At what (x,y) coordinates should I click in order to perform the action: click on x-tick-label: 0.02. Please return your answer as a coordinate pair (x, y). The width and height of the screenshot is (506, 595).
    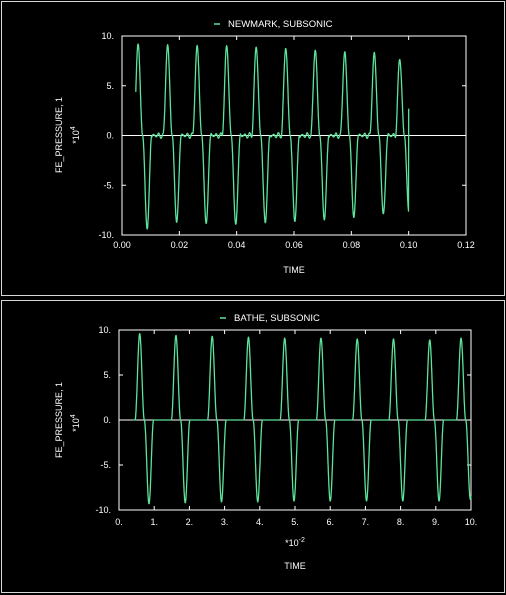
    Looking at the image, I should click on (180, 245).